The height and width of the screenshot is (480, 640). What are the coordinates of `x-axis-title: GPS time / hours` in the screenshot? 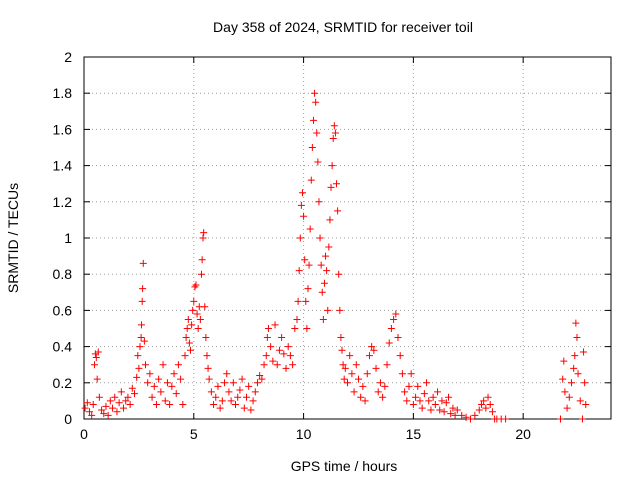 It's located at (344, 466).